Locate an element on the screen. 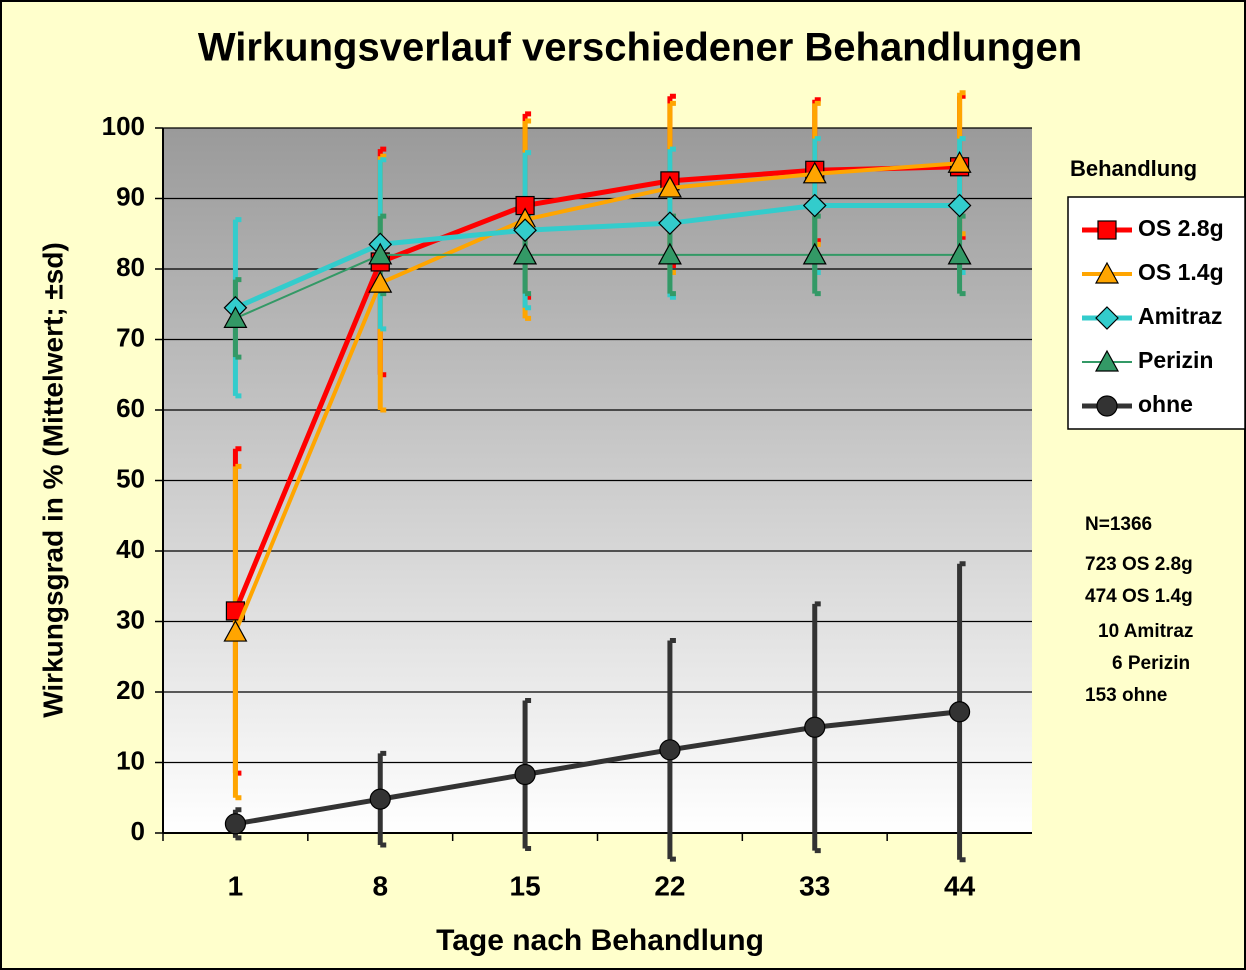 This screenshot has height=970, width=1246. x-tick-label: 1 is located at coordinates (236, 885).